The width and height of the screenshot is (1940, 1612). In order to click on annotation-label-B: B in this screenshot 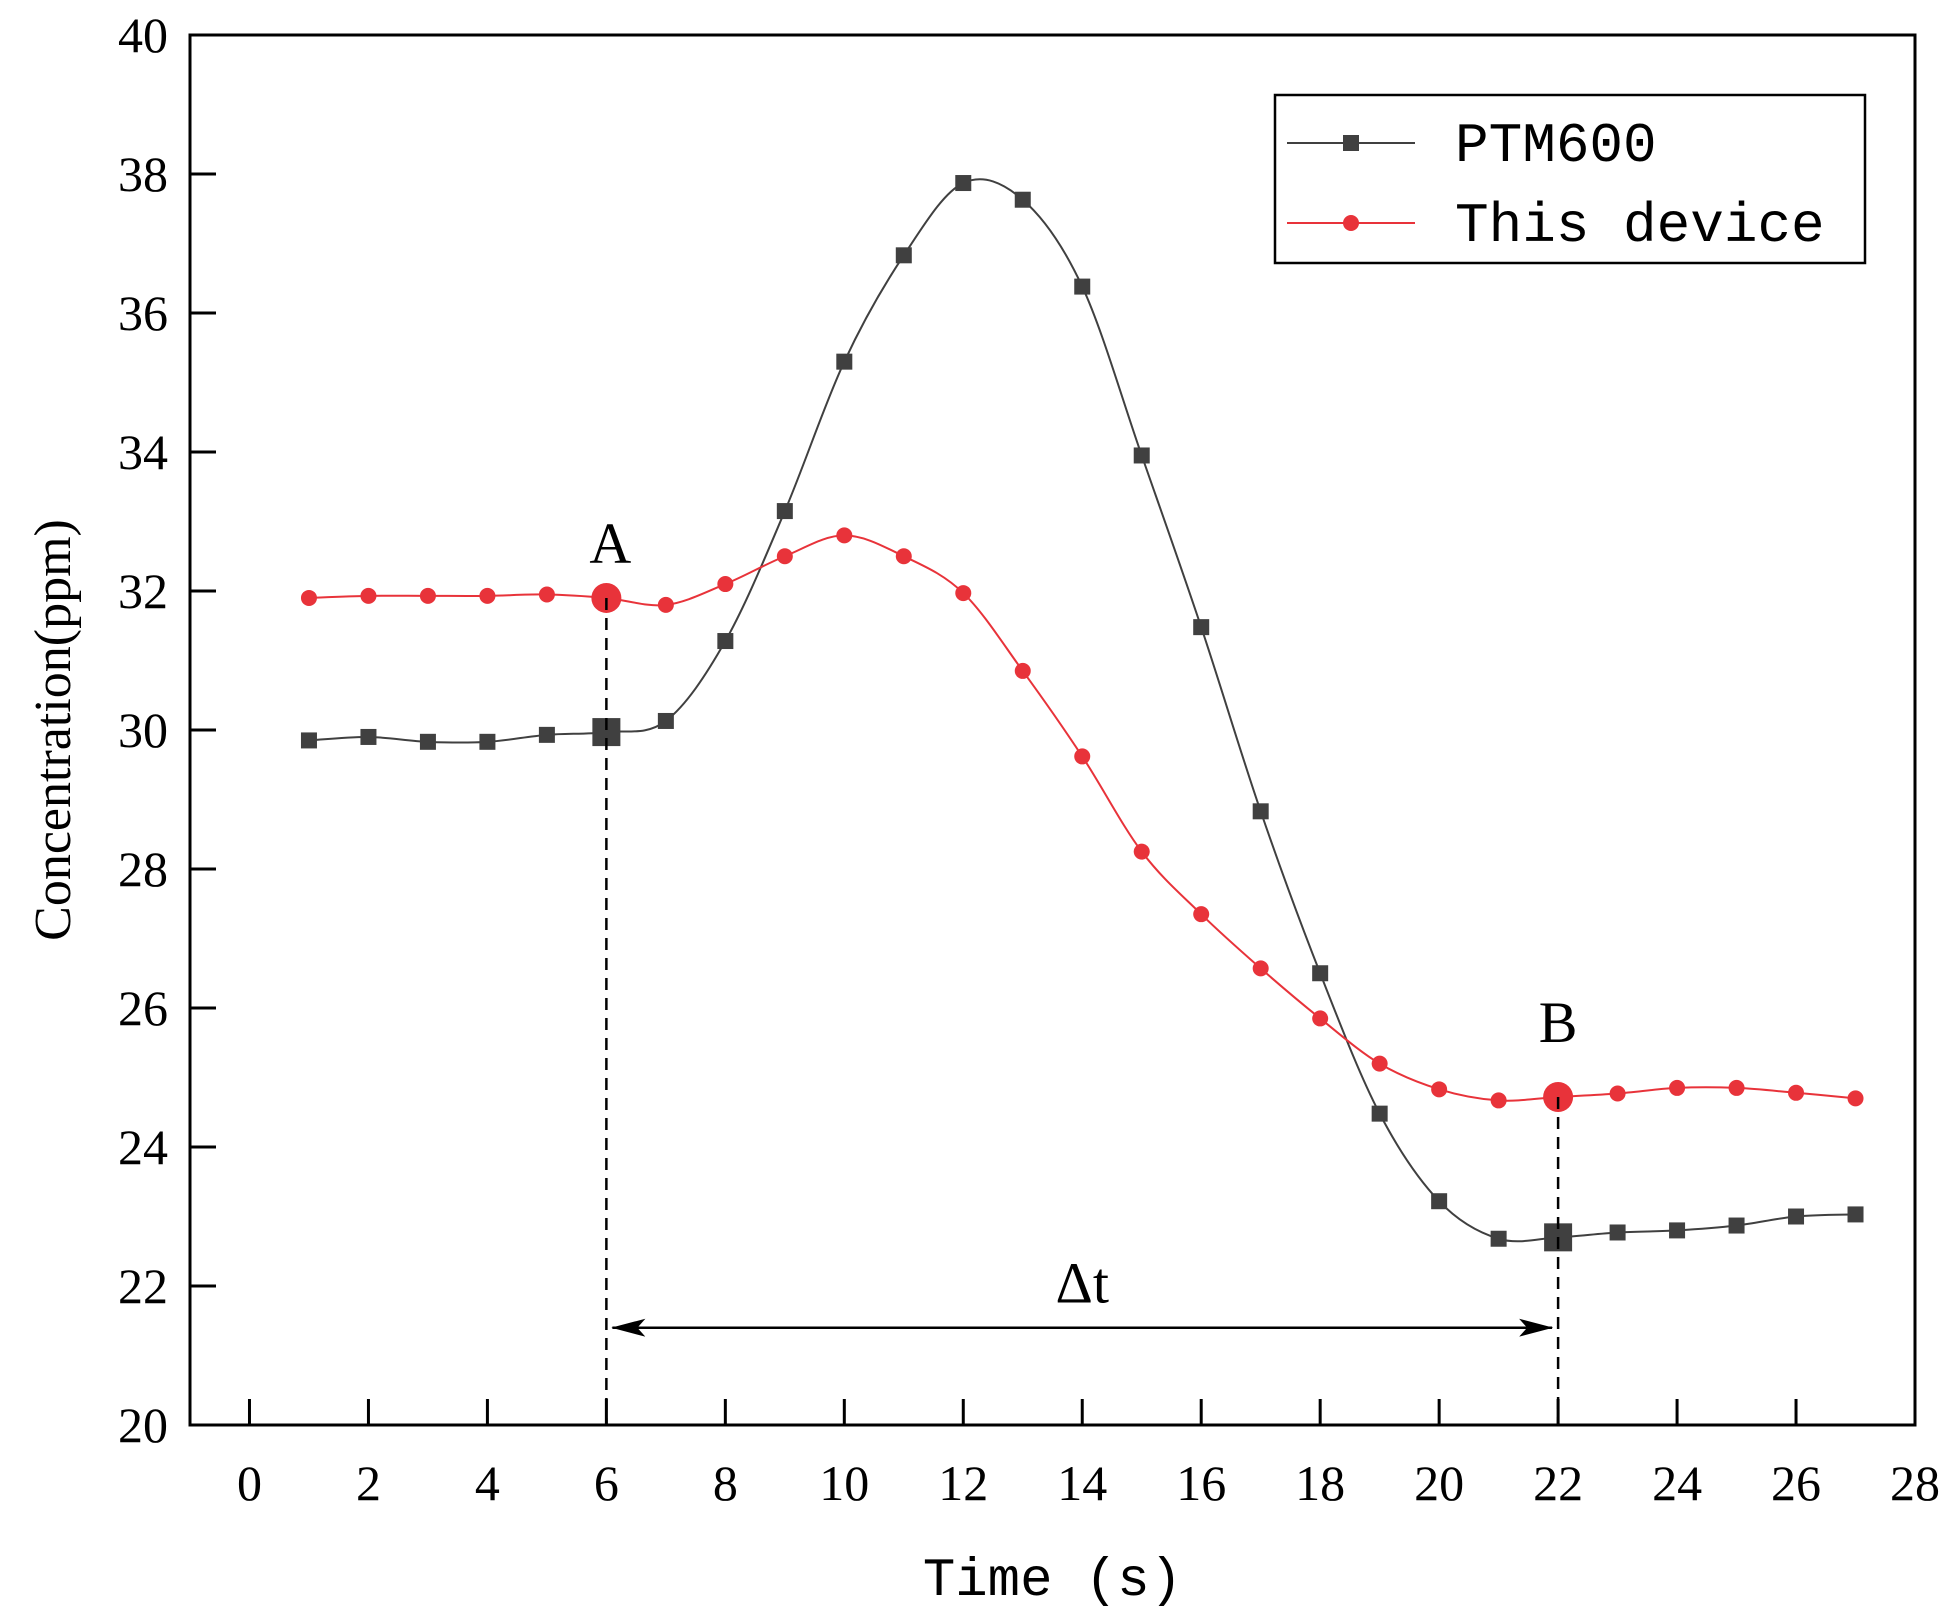, I will do `click(1558, 1022)`.